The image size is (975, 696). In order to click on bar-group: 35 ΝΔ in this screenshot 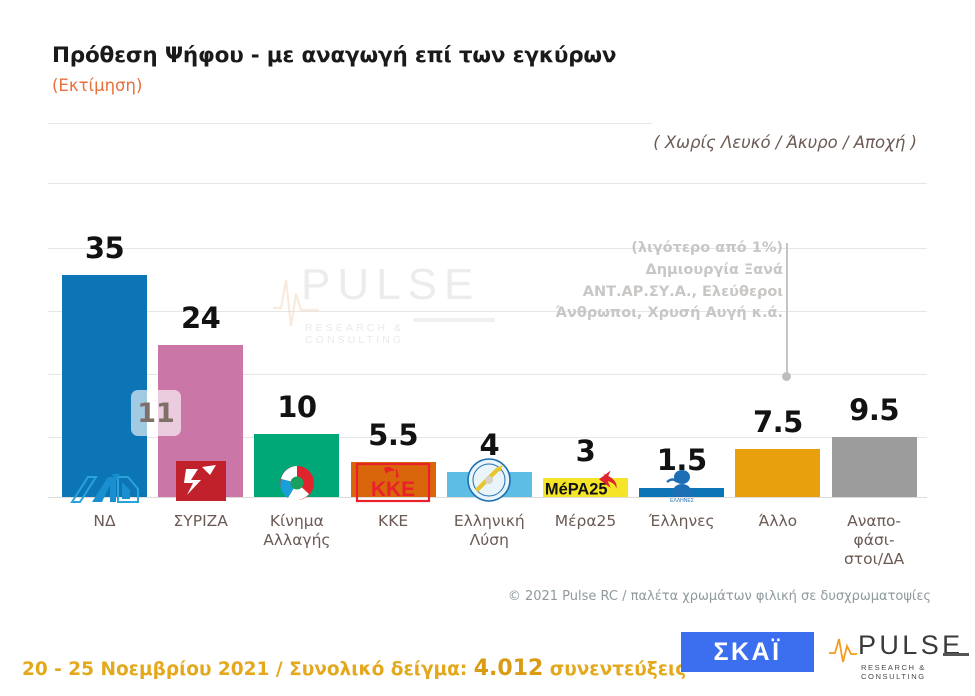, I will do `click(104, 348)`.